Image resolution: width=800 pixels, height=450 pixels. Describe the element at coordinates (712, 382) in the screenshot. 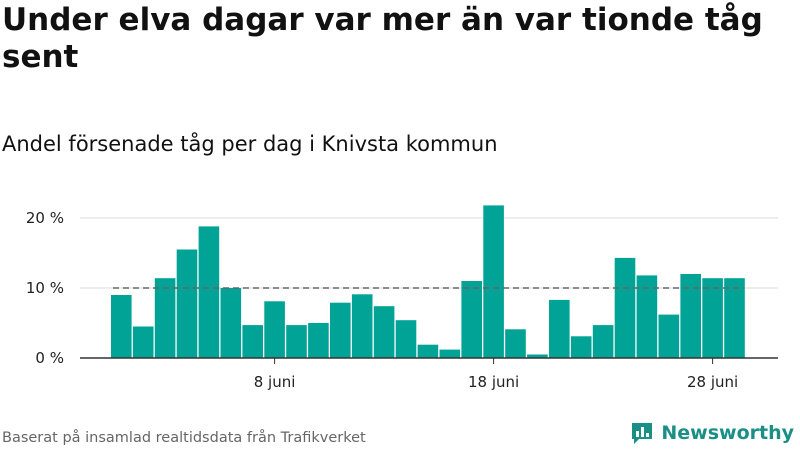

I see `x-tick-label: 28 juni` at that location.